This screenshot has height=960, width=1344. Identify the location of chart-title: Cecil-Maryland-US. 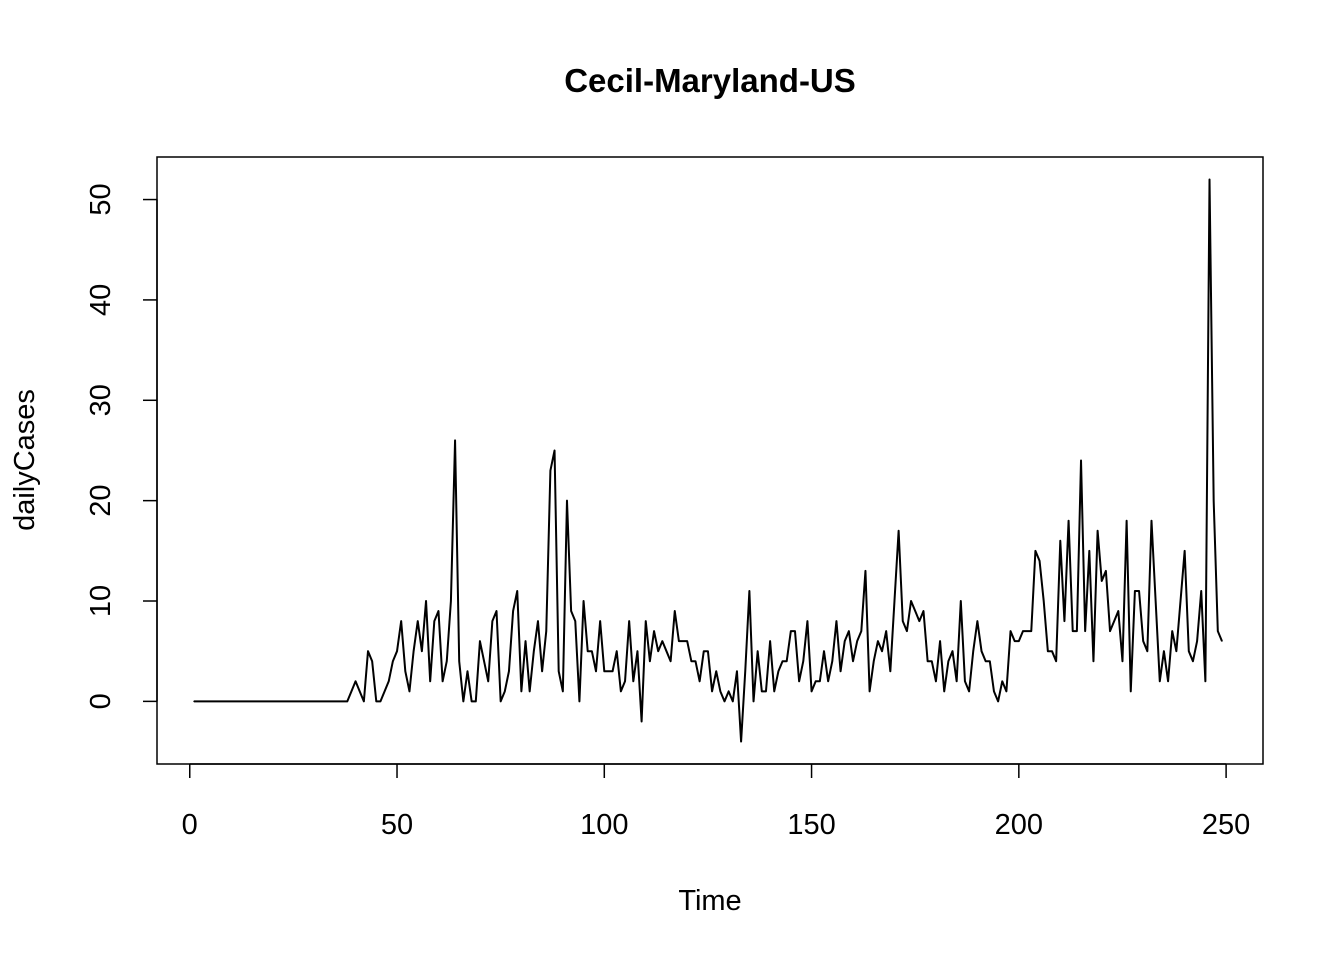
(710, 80).